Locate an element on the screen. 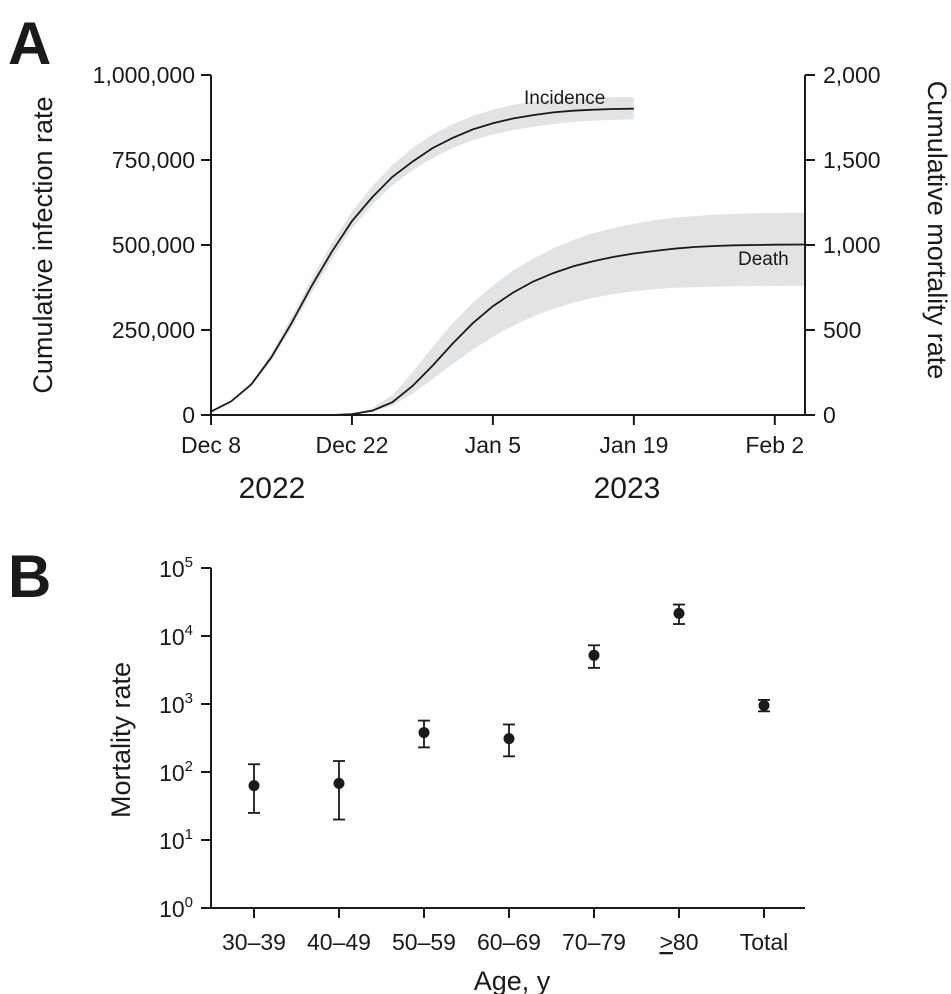  y-axis-title: Mortality rate is located at coordinates (121, 740).